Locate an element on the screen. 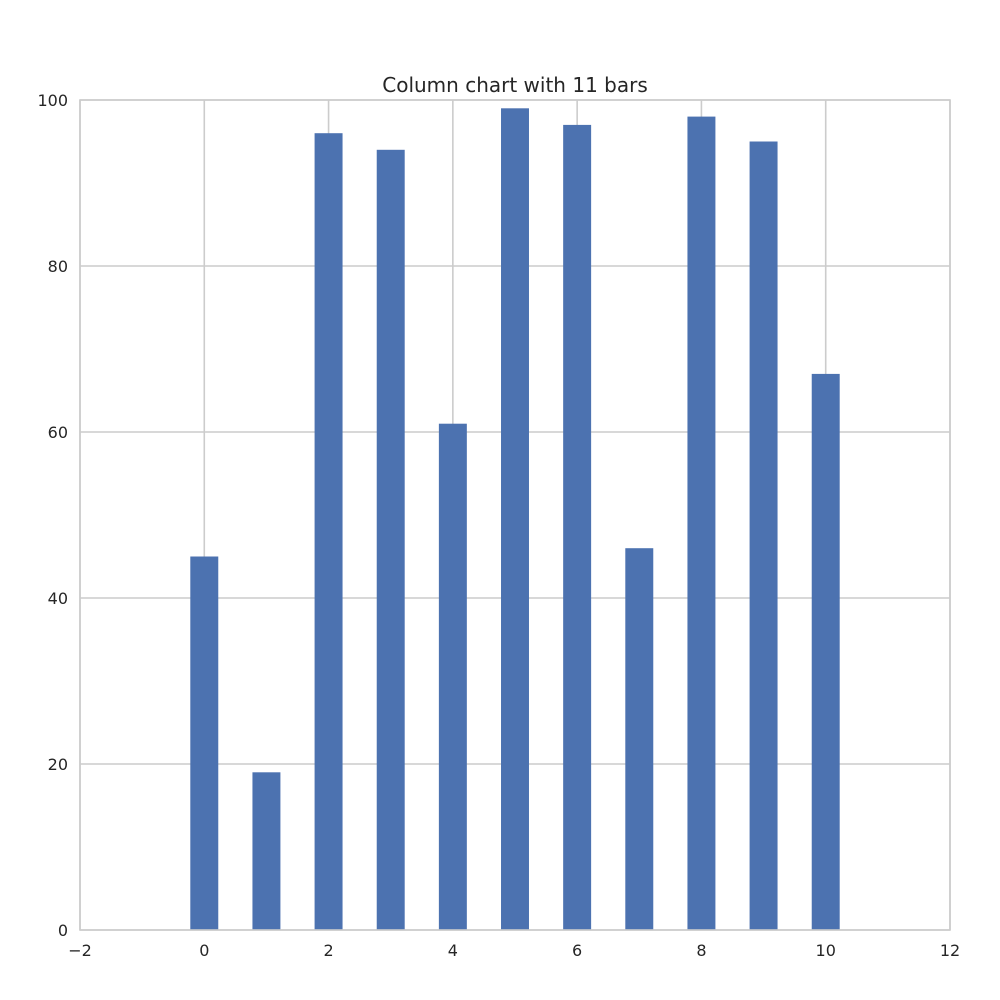 This screenshot has height=1000, width=1000. y-tick-label: 0 is located at coordinates (63, 930).